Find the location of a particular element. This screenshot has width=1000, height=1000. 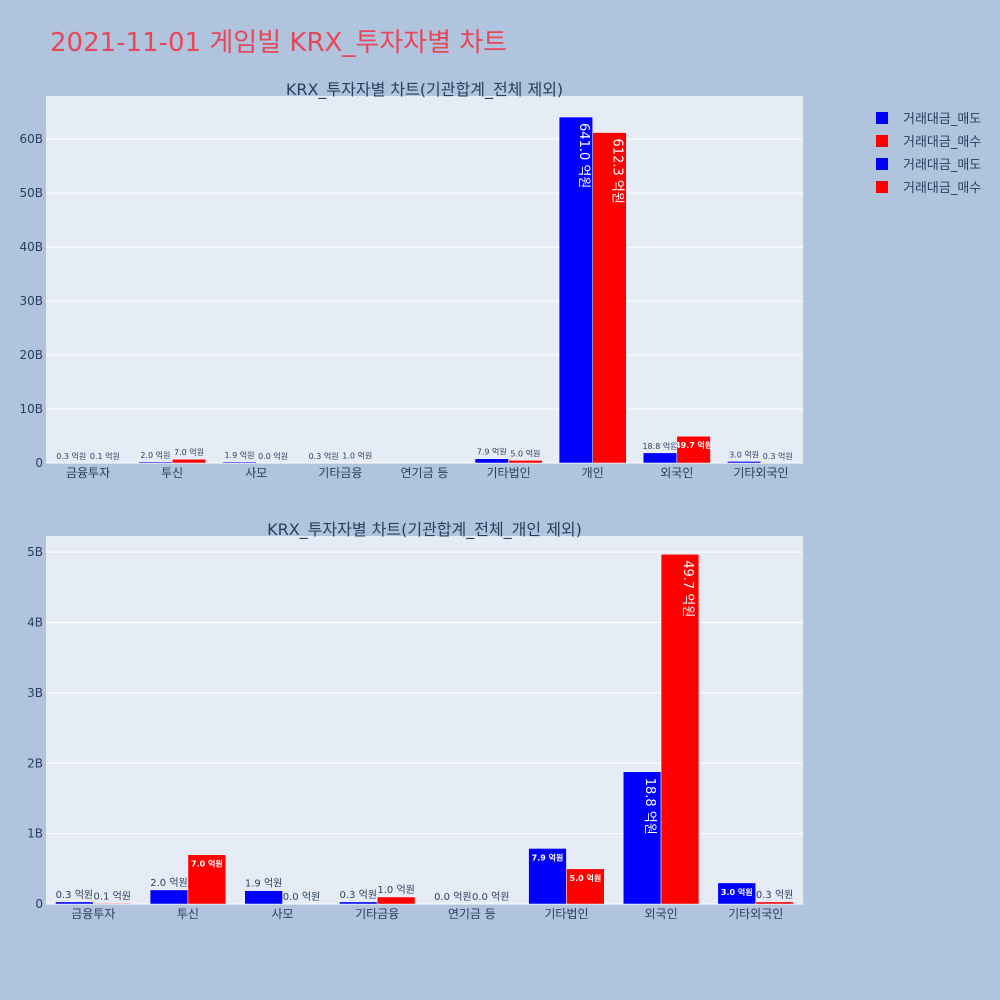

y-tick-label: 1B is located at coordinates (35, 834).